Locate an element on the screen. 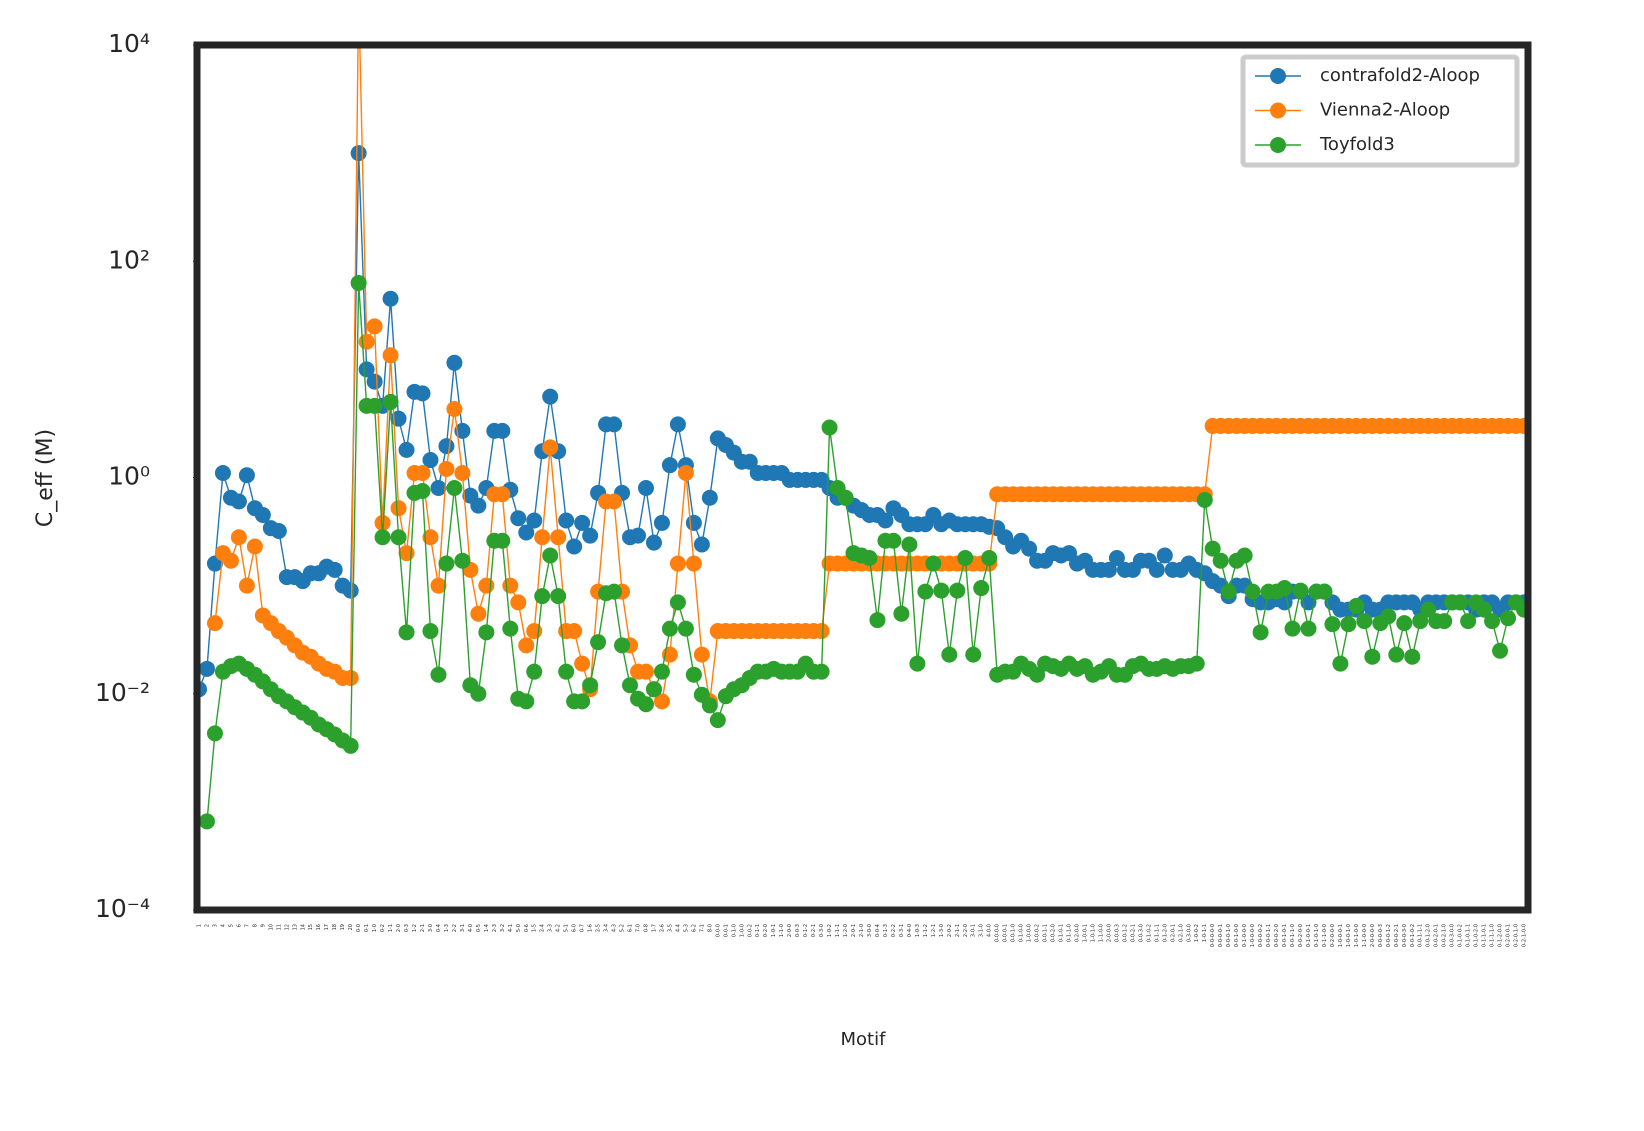  x-tick-label: 2-4 is located at coordinates (543, 928).